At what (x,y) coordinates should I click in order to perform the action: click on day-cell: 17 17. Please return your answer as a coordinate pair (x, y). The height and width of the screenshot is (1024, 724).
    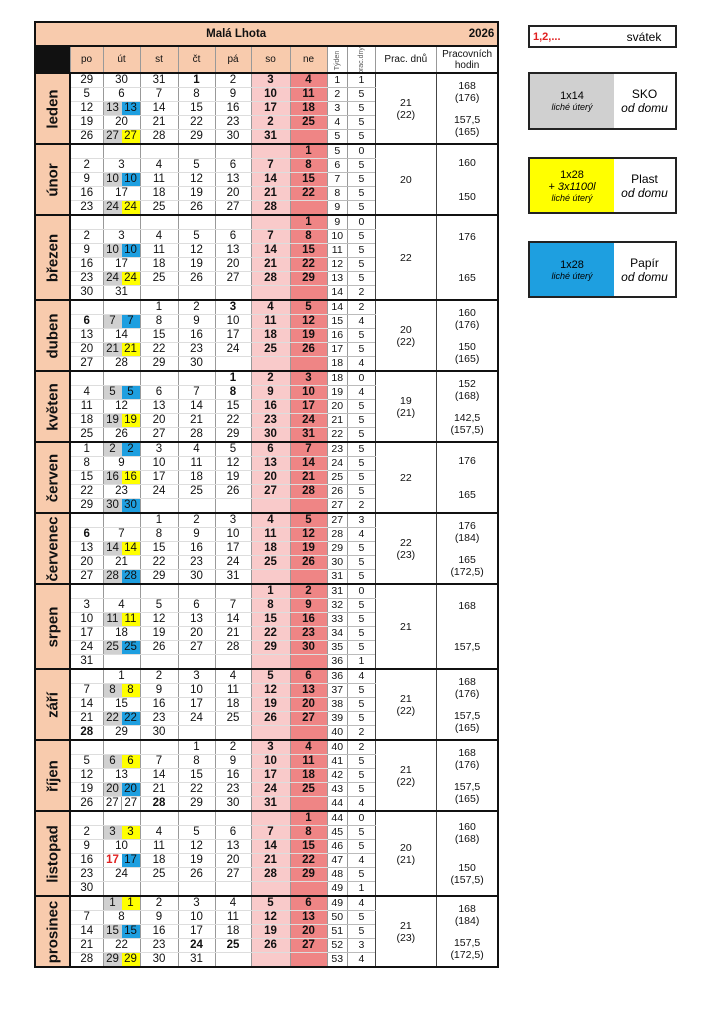
    Looking at the image, I should click on (121, 860).